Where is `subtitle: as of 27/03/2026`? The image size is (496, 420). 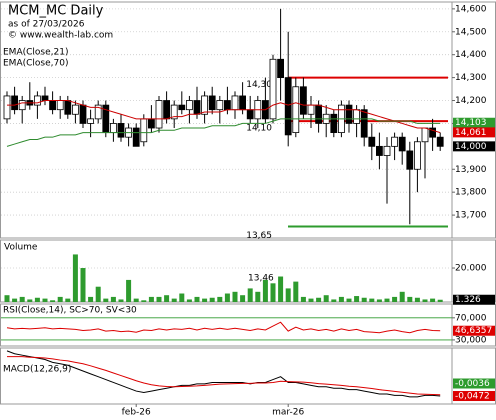 subtitle: as of 27/03/2026 is located at coordinates (46, 25).